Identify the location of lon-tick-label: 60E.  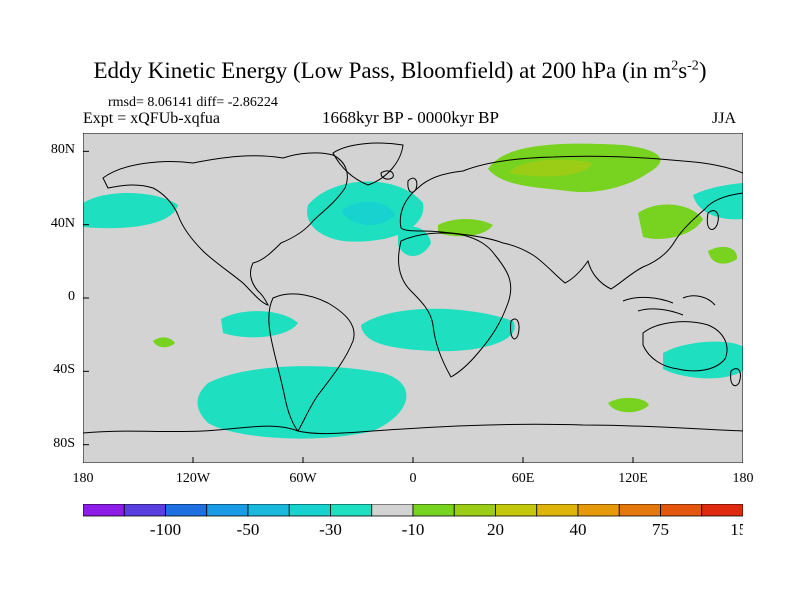
(523, 478).